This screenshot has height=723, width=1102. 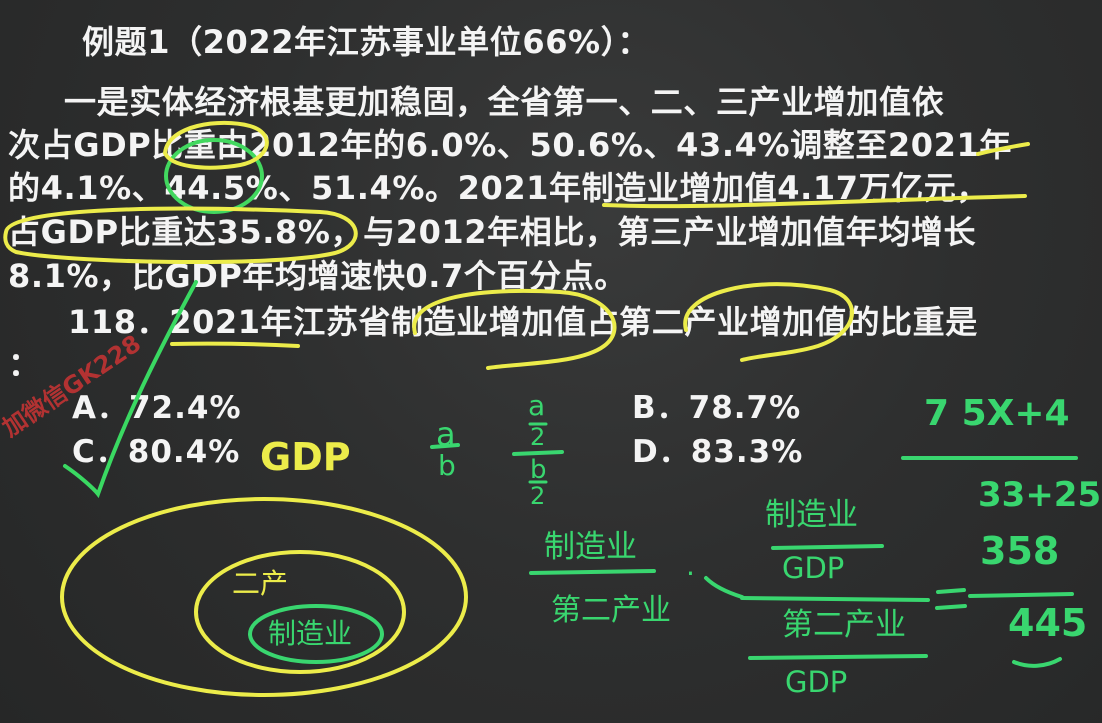 I want to click on equals-sign, so click(x=951, y=599).